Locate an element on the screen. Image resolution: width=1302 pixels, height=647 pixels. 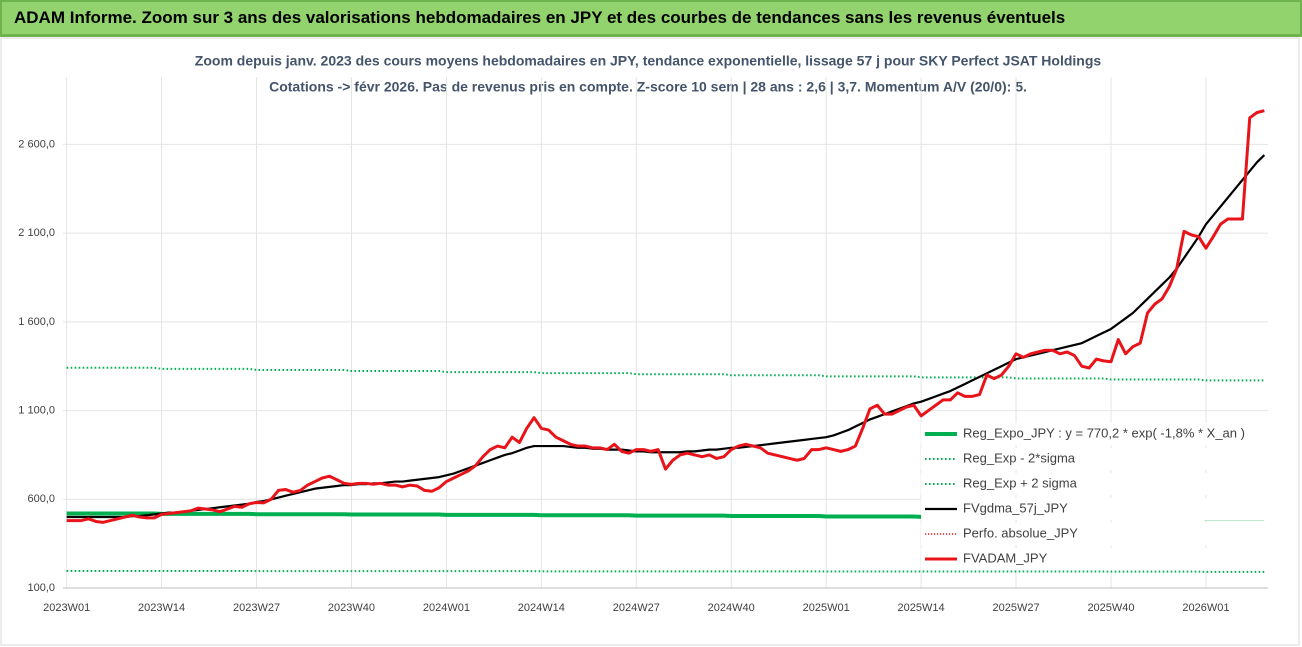
x-tick-label: 2023W14 is located at coordinates (161, 608).